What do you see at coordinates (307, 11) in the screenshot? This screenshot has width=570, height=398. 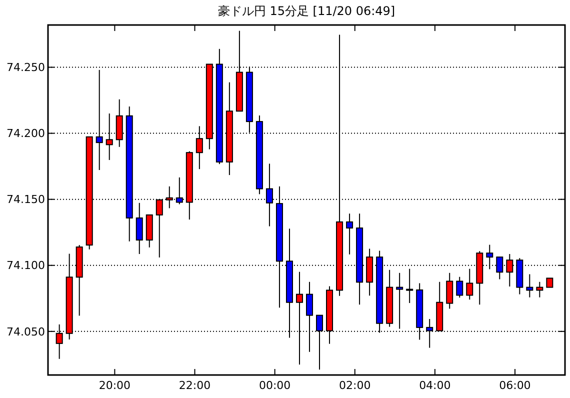 I see `chart-title: 豪ドル円 15分足 [11/20 06:49]` at bounding box center [307, 11].